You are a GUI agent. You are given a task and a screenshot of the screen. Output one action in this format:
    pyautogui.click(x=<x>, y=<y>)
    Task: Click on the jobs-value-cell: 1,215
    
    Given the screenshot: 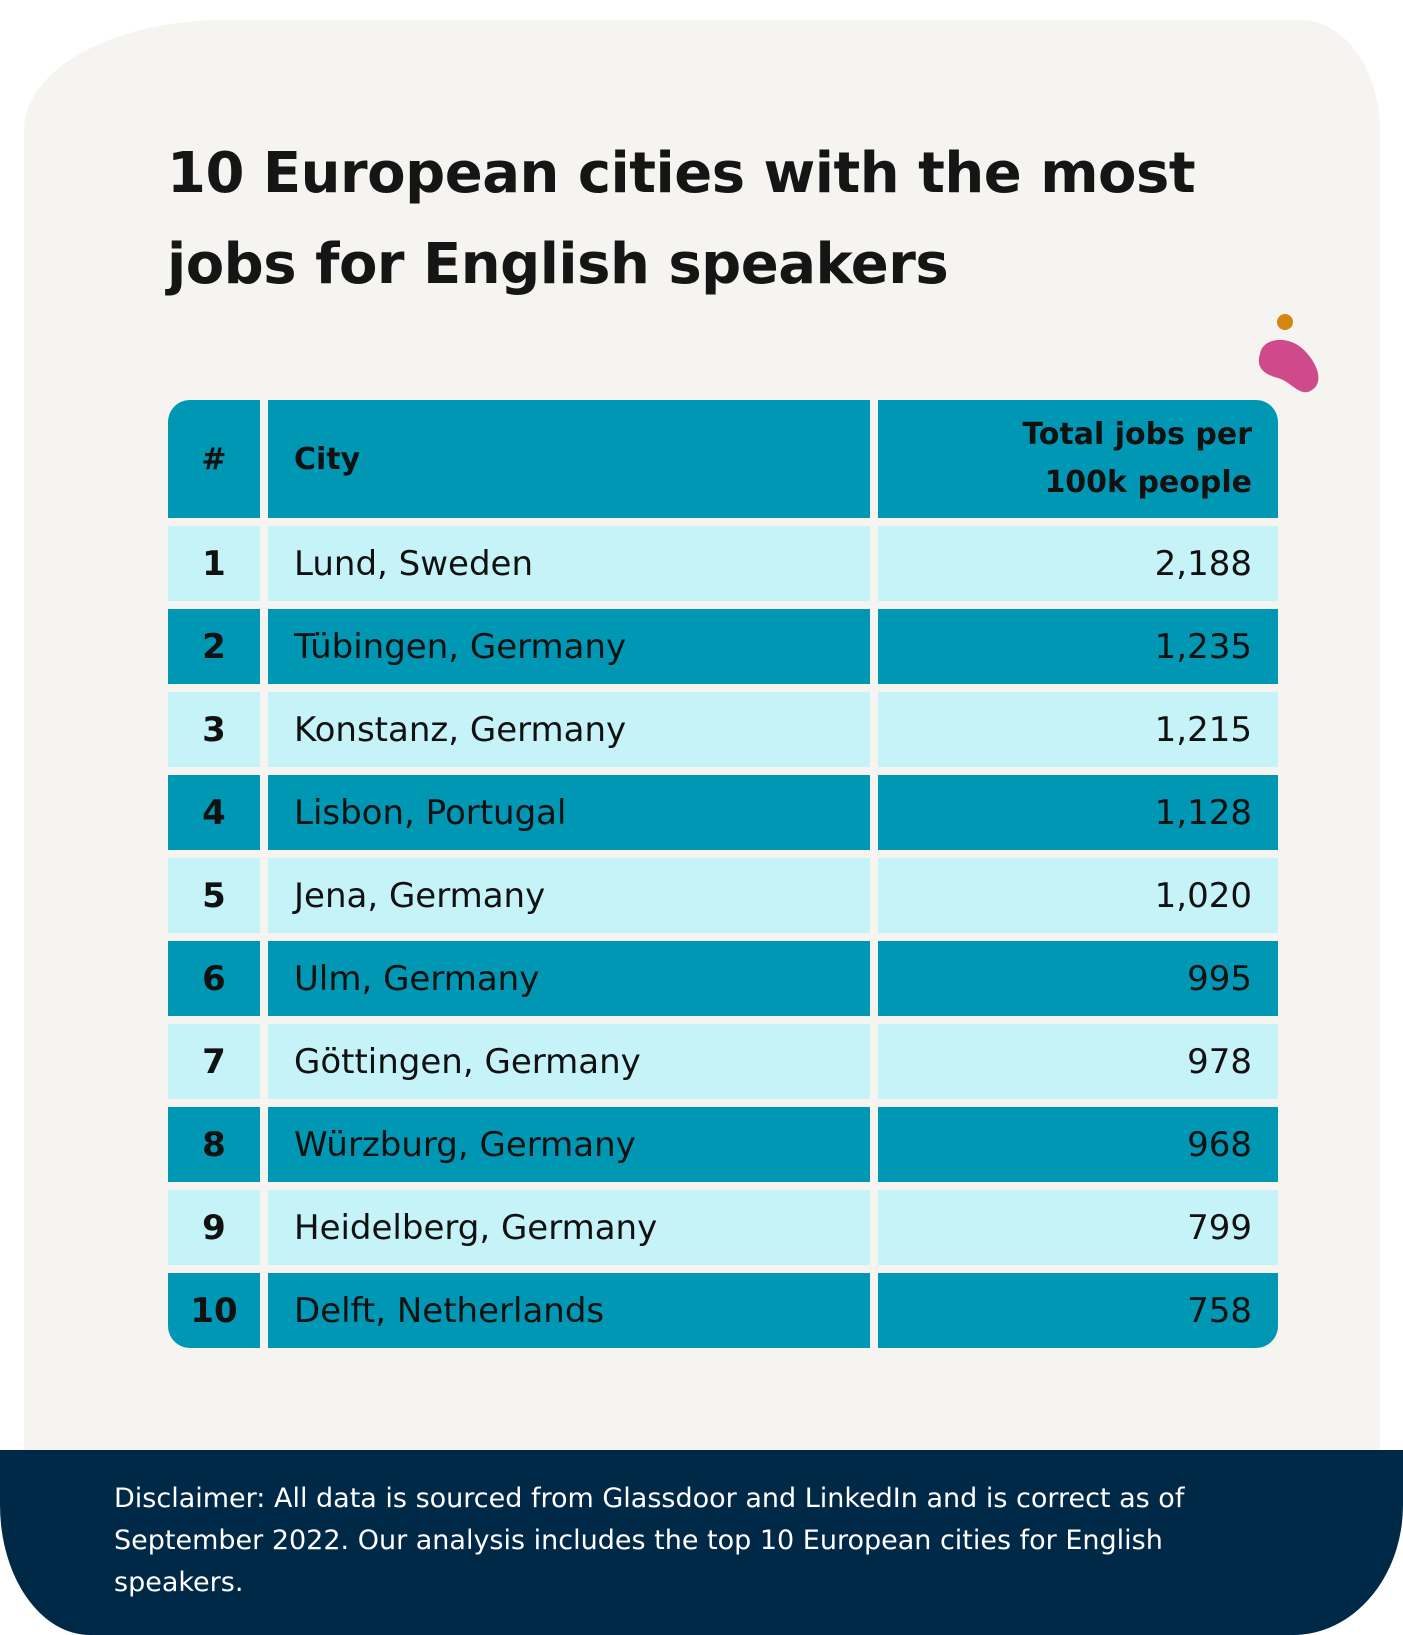 What is the action you would take?
    pyautogui.click(x=1078, y=729)
    